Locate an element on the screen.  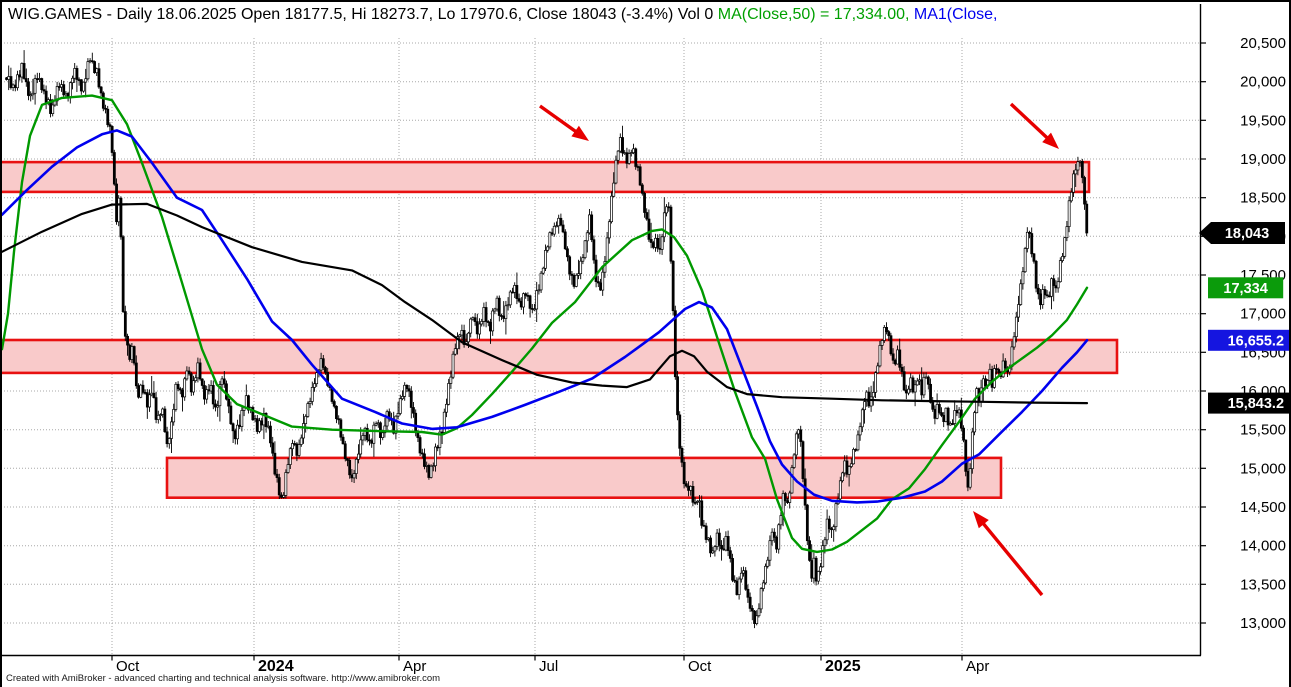
y-axis-label: 20,500 is located at coordinates (1263, 43).